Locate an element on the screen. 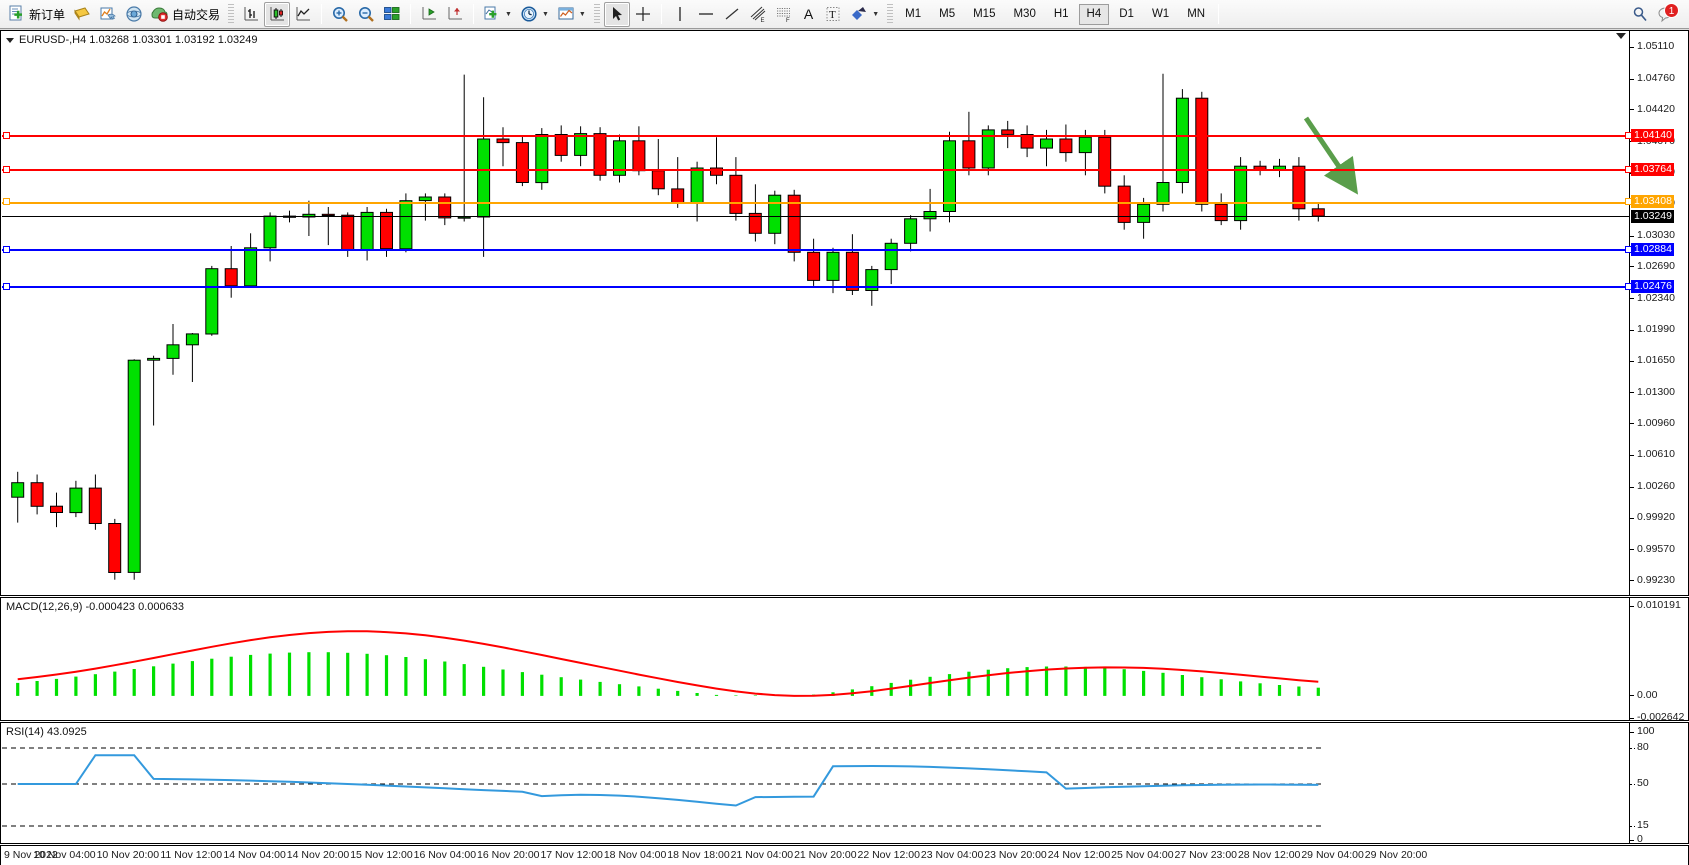 The image size is (1689, 865). price-tick-label: 1.05110 is located at coordinates (1656, 46).